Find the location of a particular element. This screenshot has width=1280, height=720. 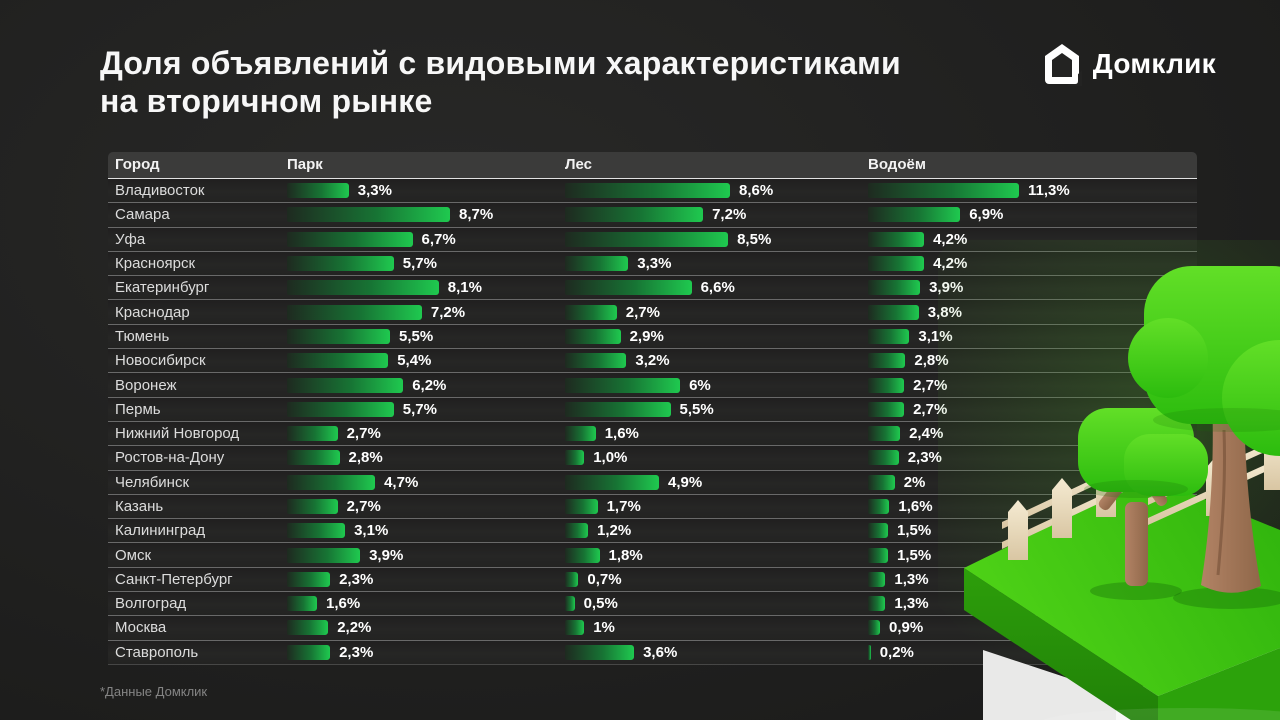

table-row: Владивосток 3,3% 8,6% 11,3% is located at coordinates (652, 191).